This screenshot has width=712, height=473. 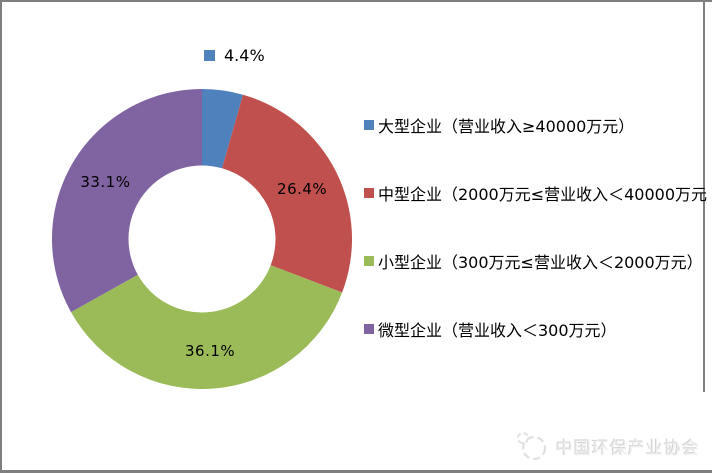 I want to click on legend-label: 大型企业（营业收入≥40000万元）, so click(x=506, y=126).